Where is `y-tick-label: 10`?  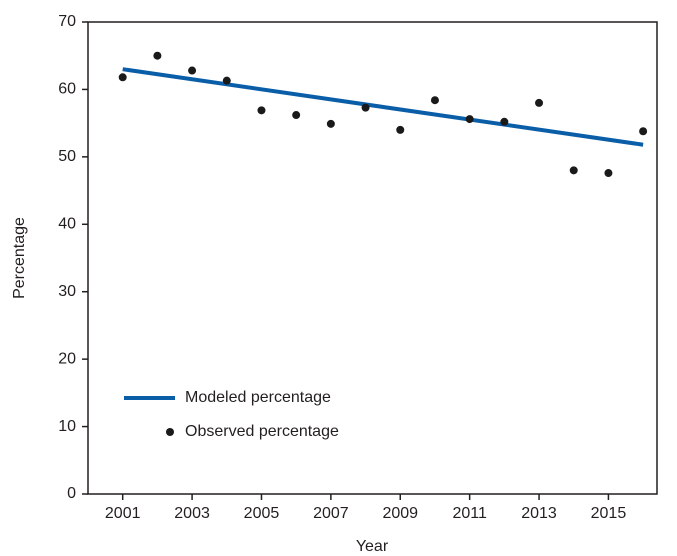
y-tick-label: 10 is located at coordinates (67, 426).